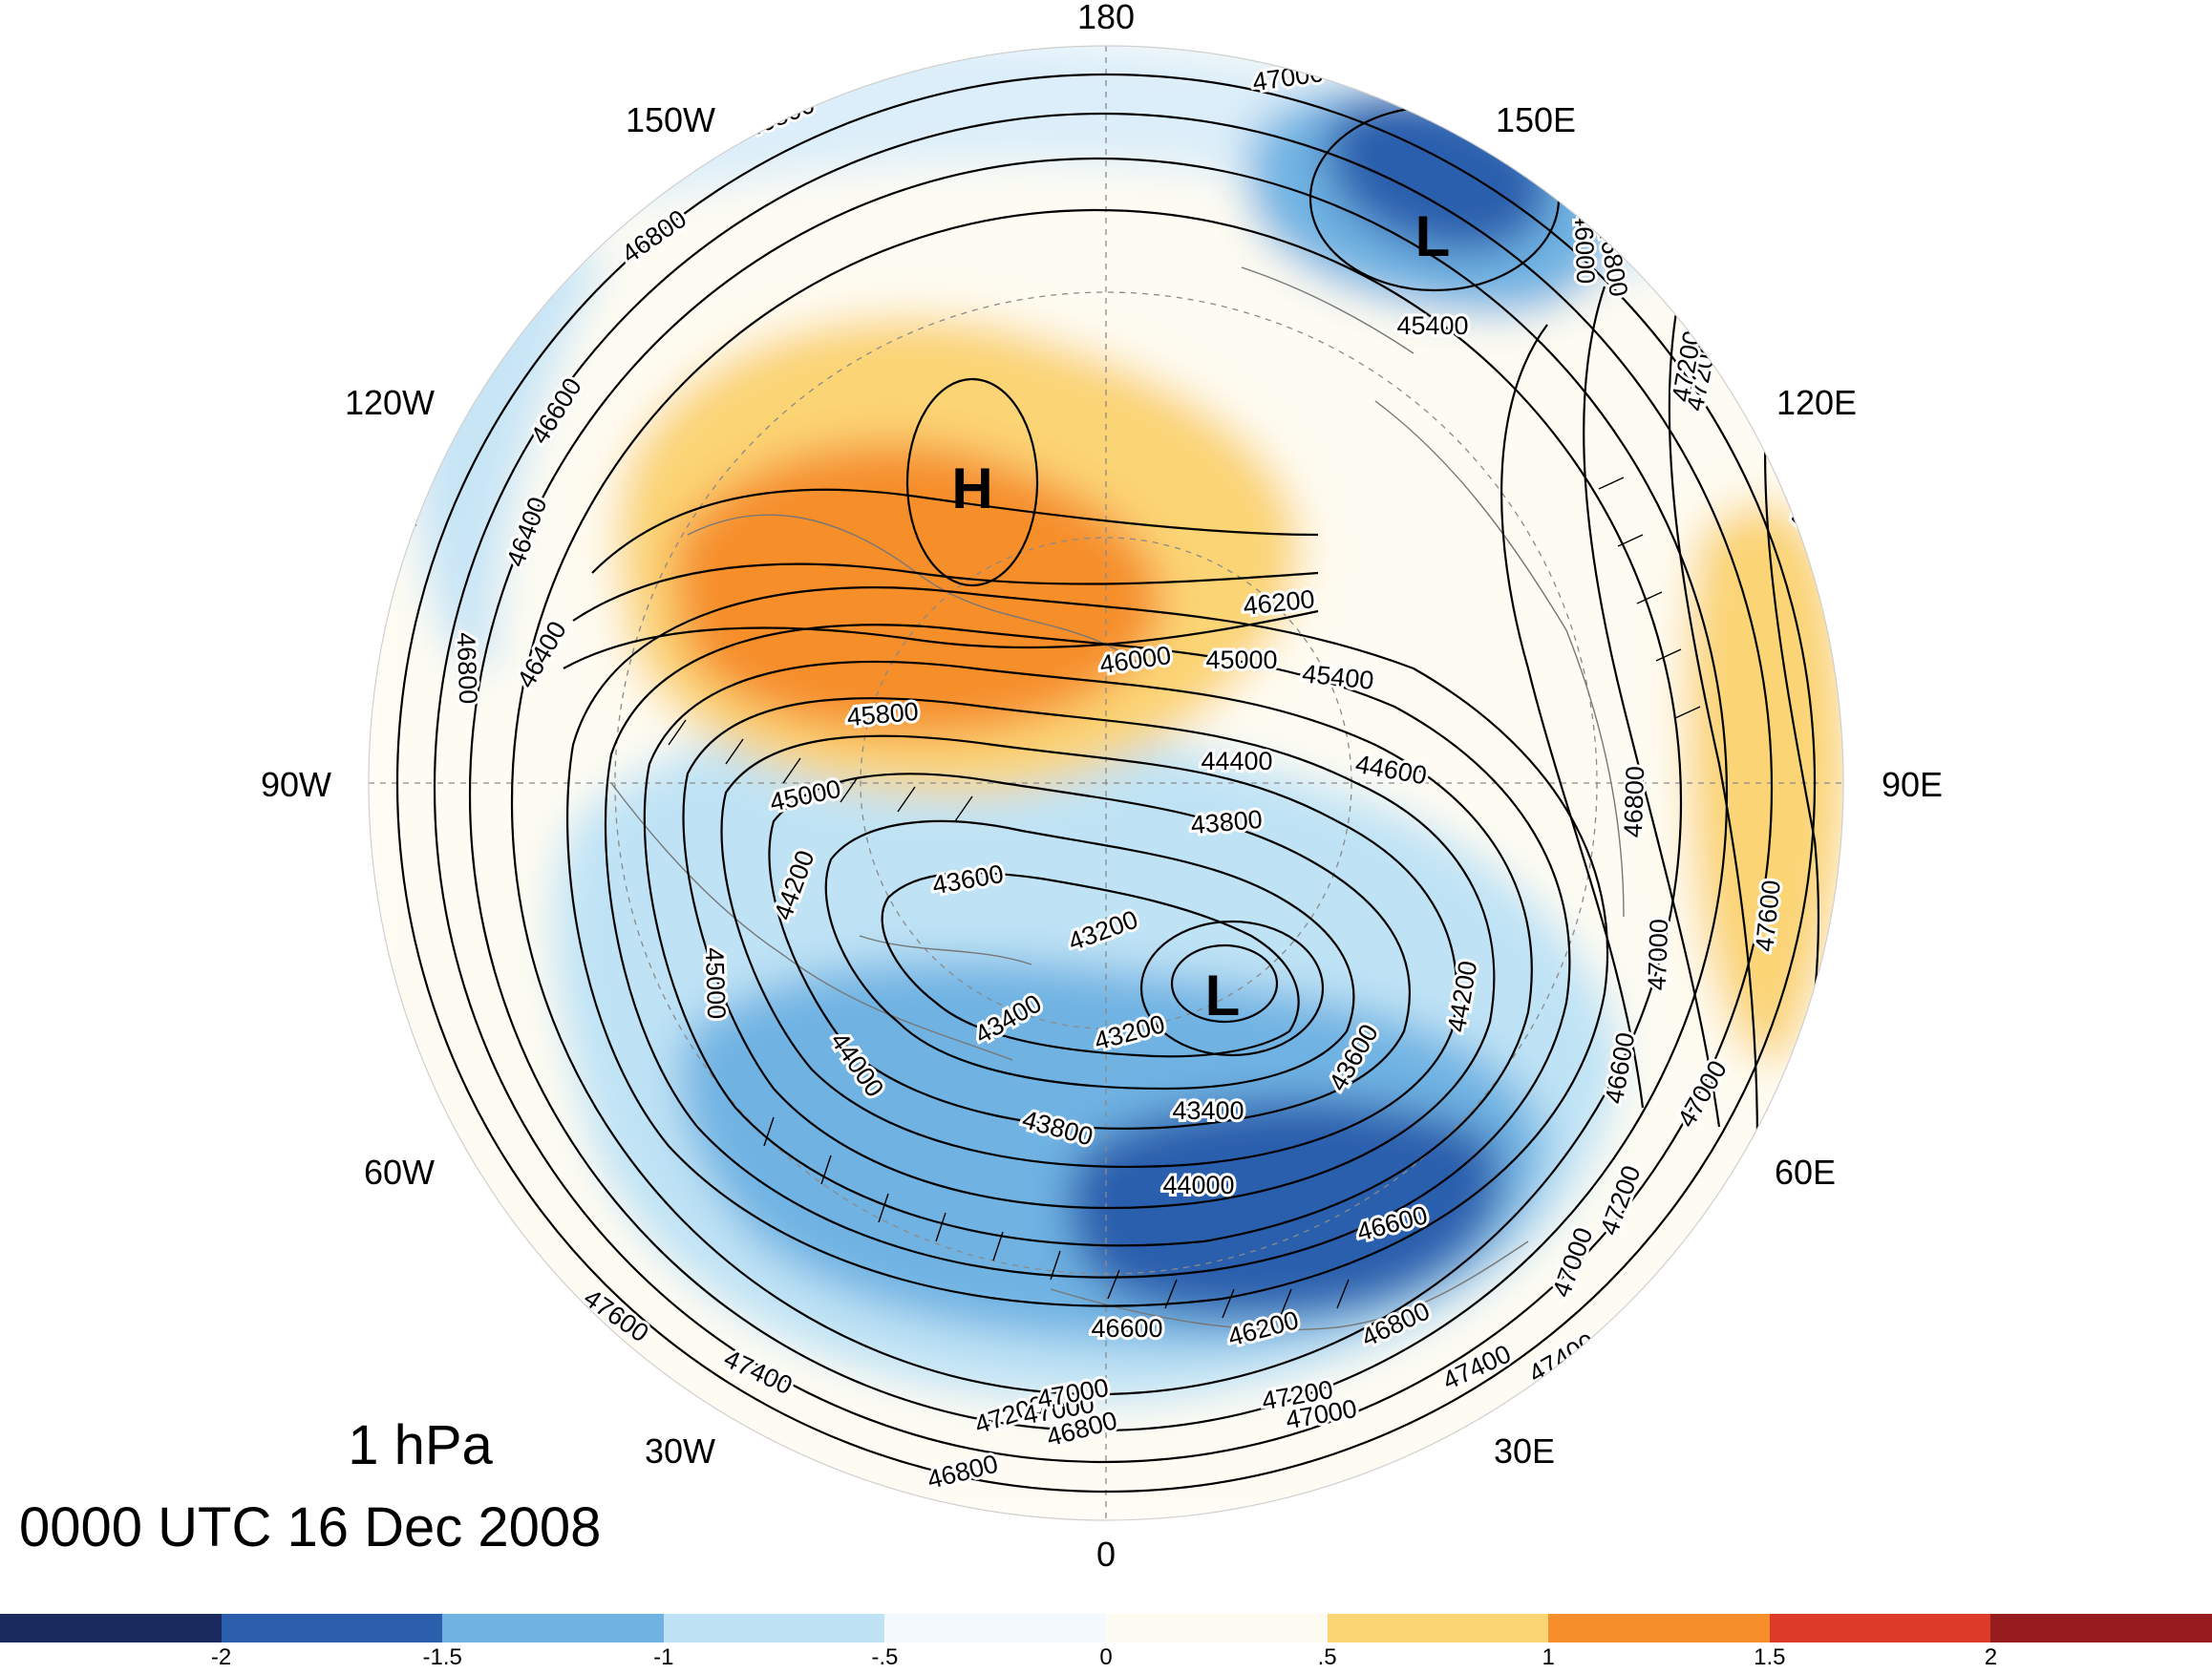 The image size is (2212, 1674). Describe the element at coordinates (1106, 18) in the screenshot. I see `lon-label-180: 180` at that location.